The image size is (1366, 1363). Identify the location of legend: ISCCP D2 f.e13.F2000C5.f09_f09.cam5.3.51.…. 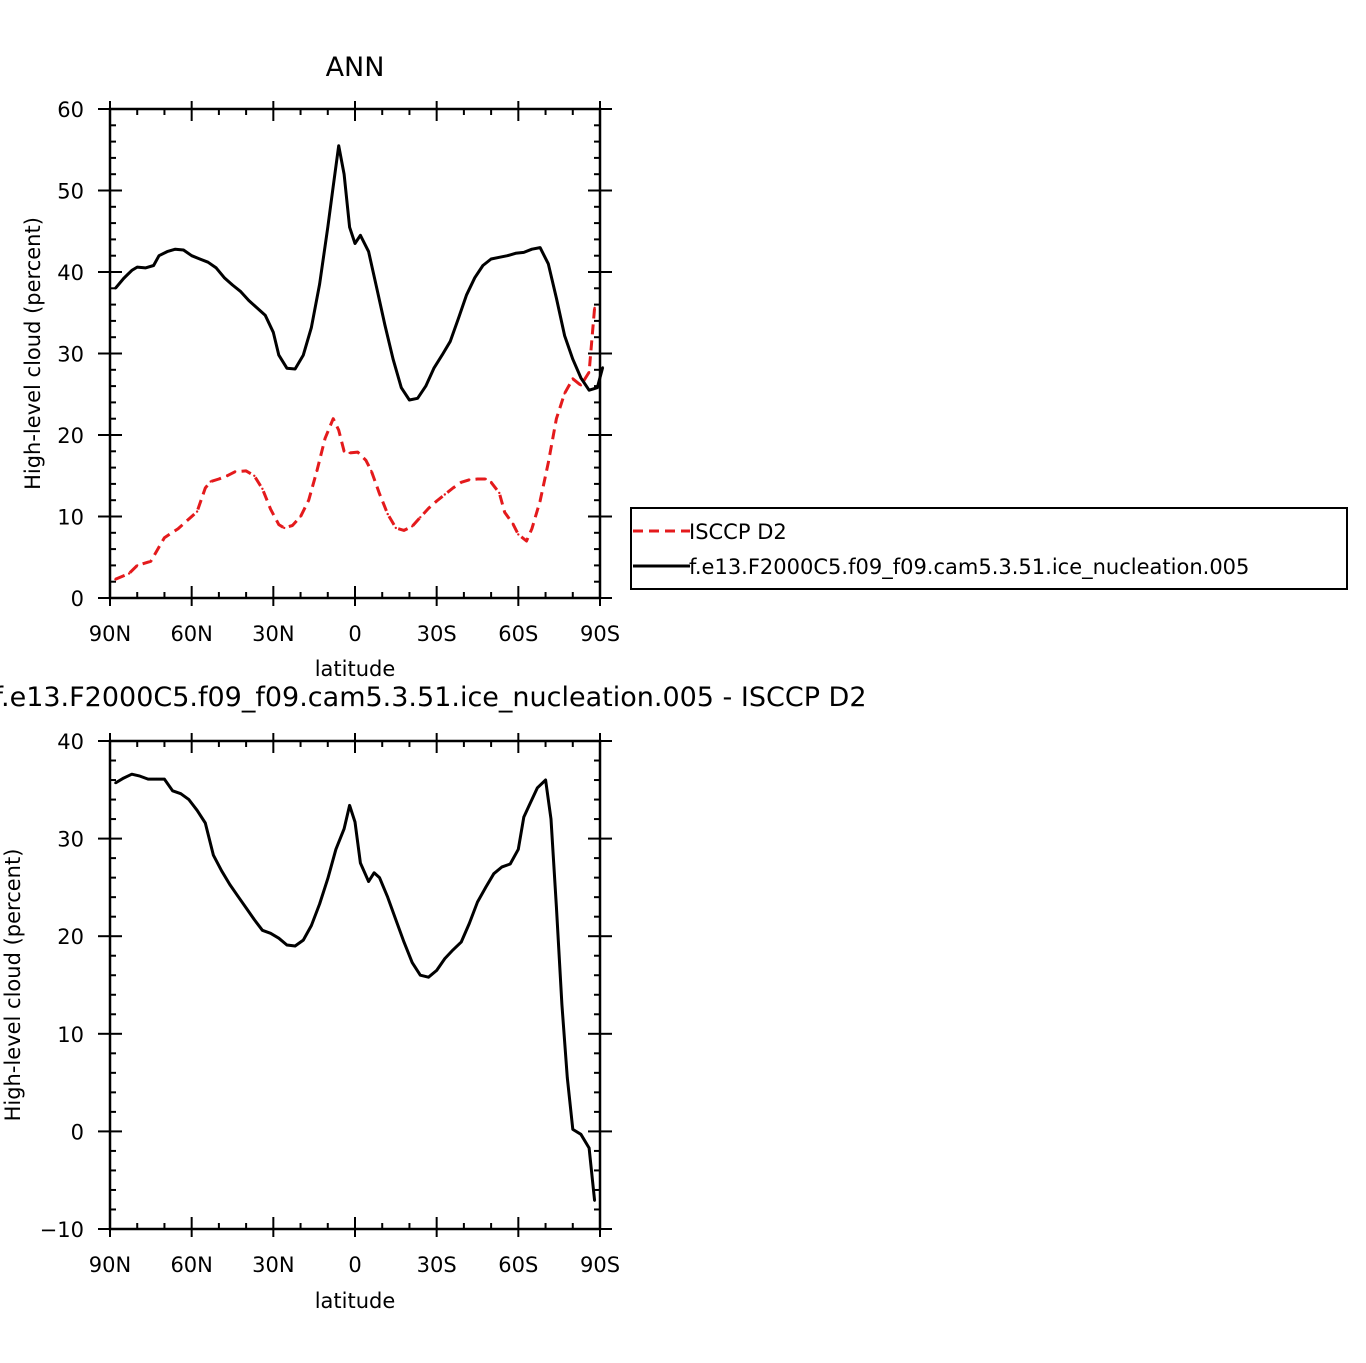
(989, 548).